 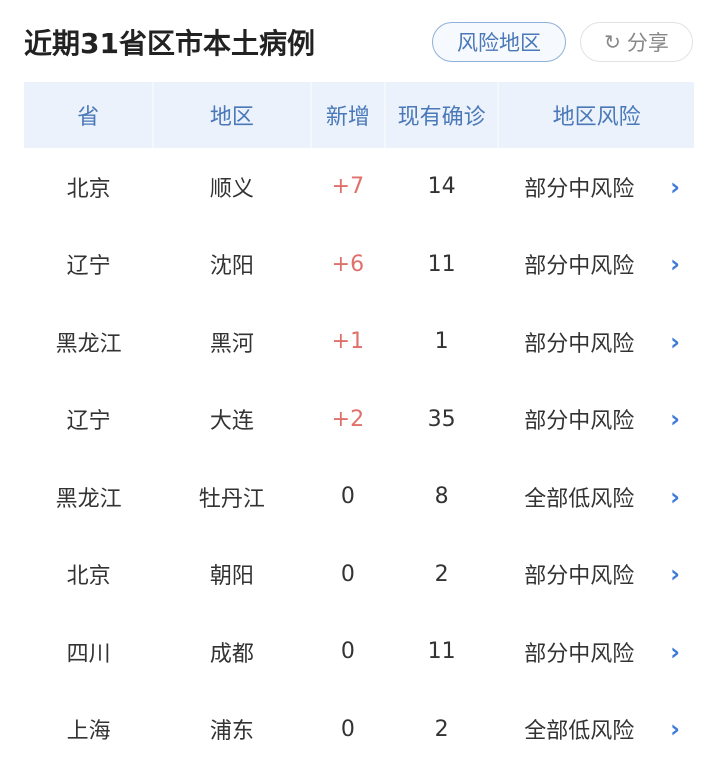 I want to click on cell-province: 四川, so click(x=88, y=652).